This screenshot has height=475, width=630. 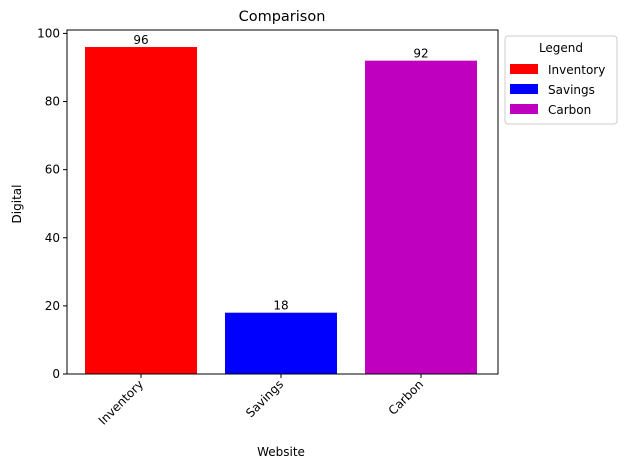 I want to click on y-tick-label: 80, so click(x=52, y=102).